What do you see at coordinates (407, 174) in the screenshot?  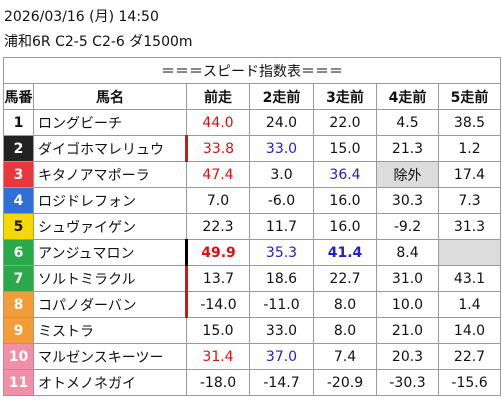 I see `speed-index: 除外` at bounding box center [407, 174].